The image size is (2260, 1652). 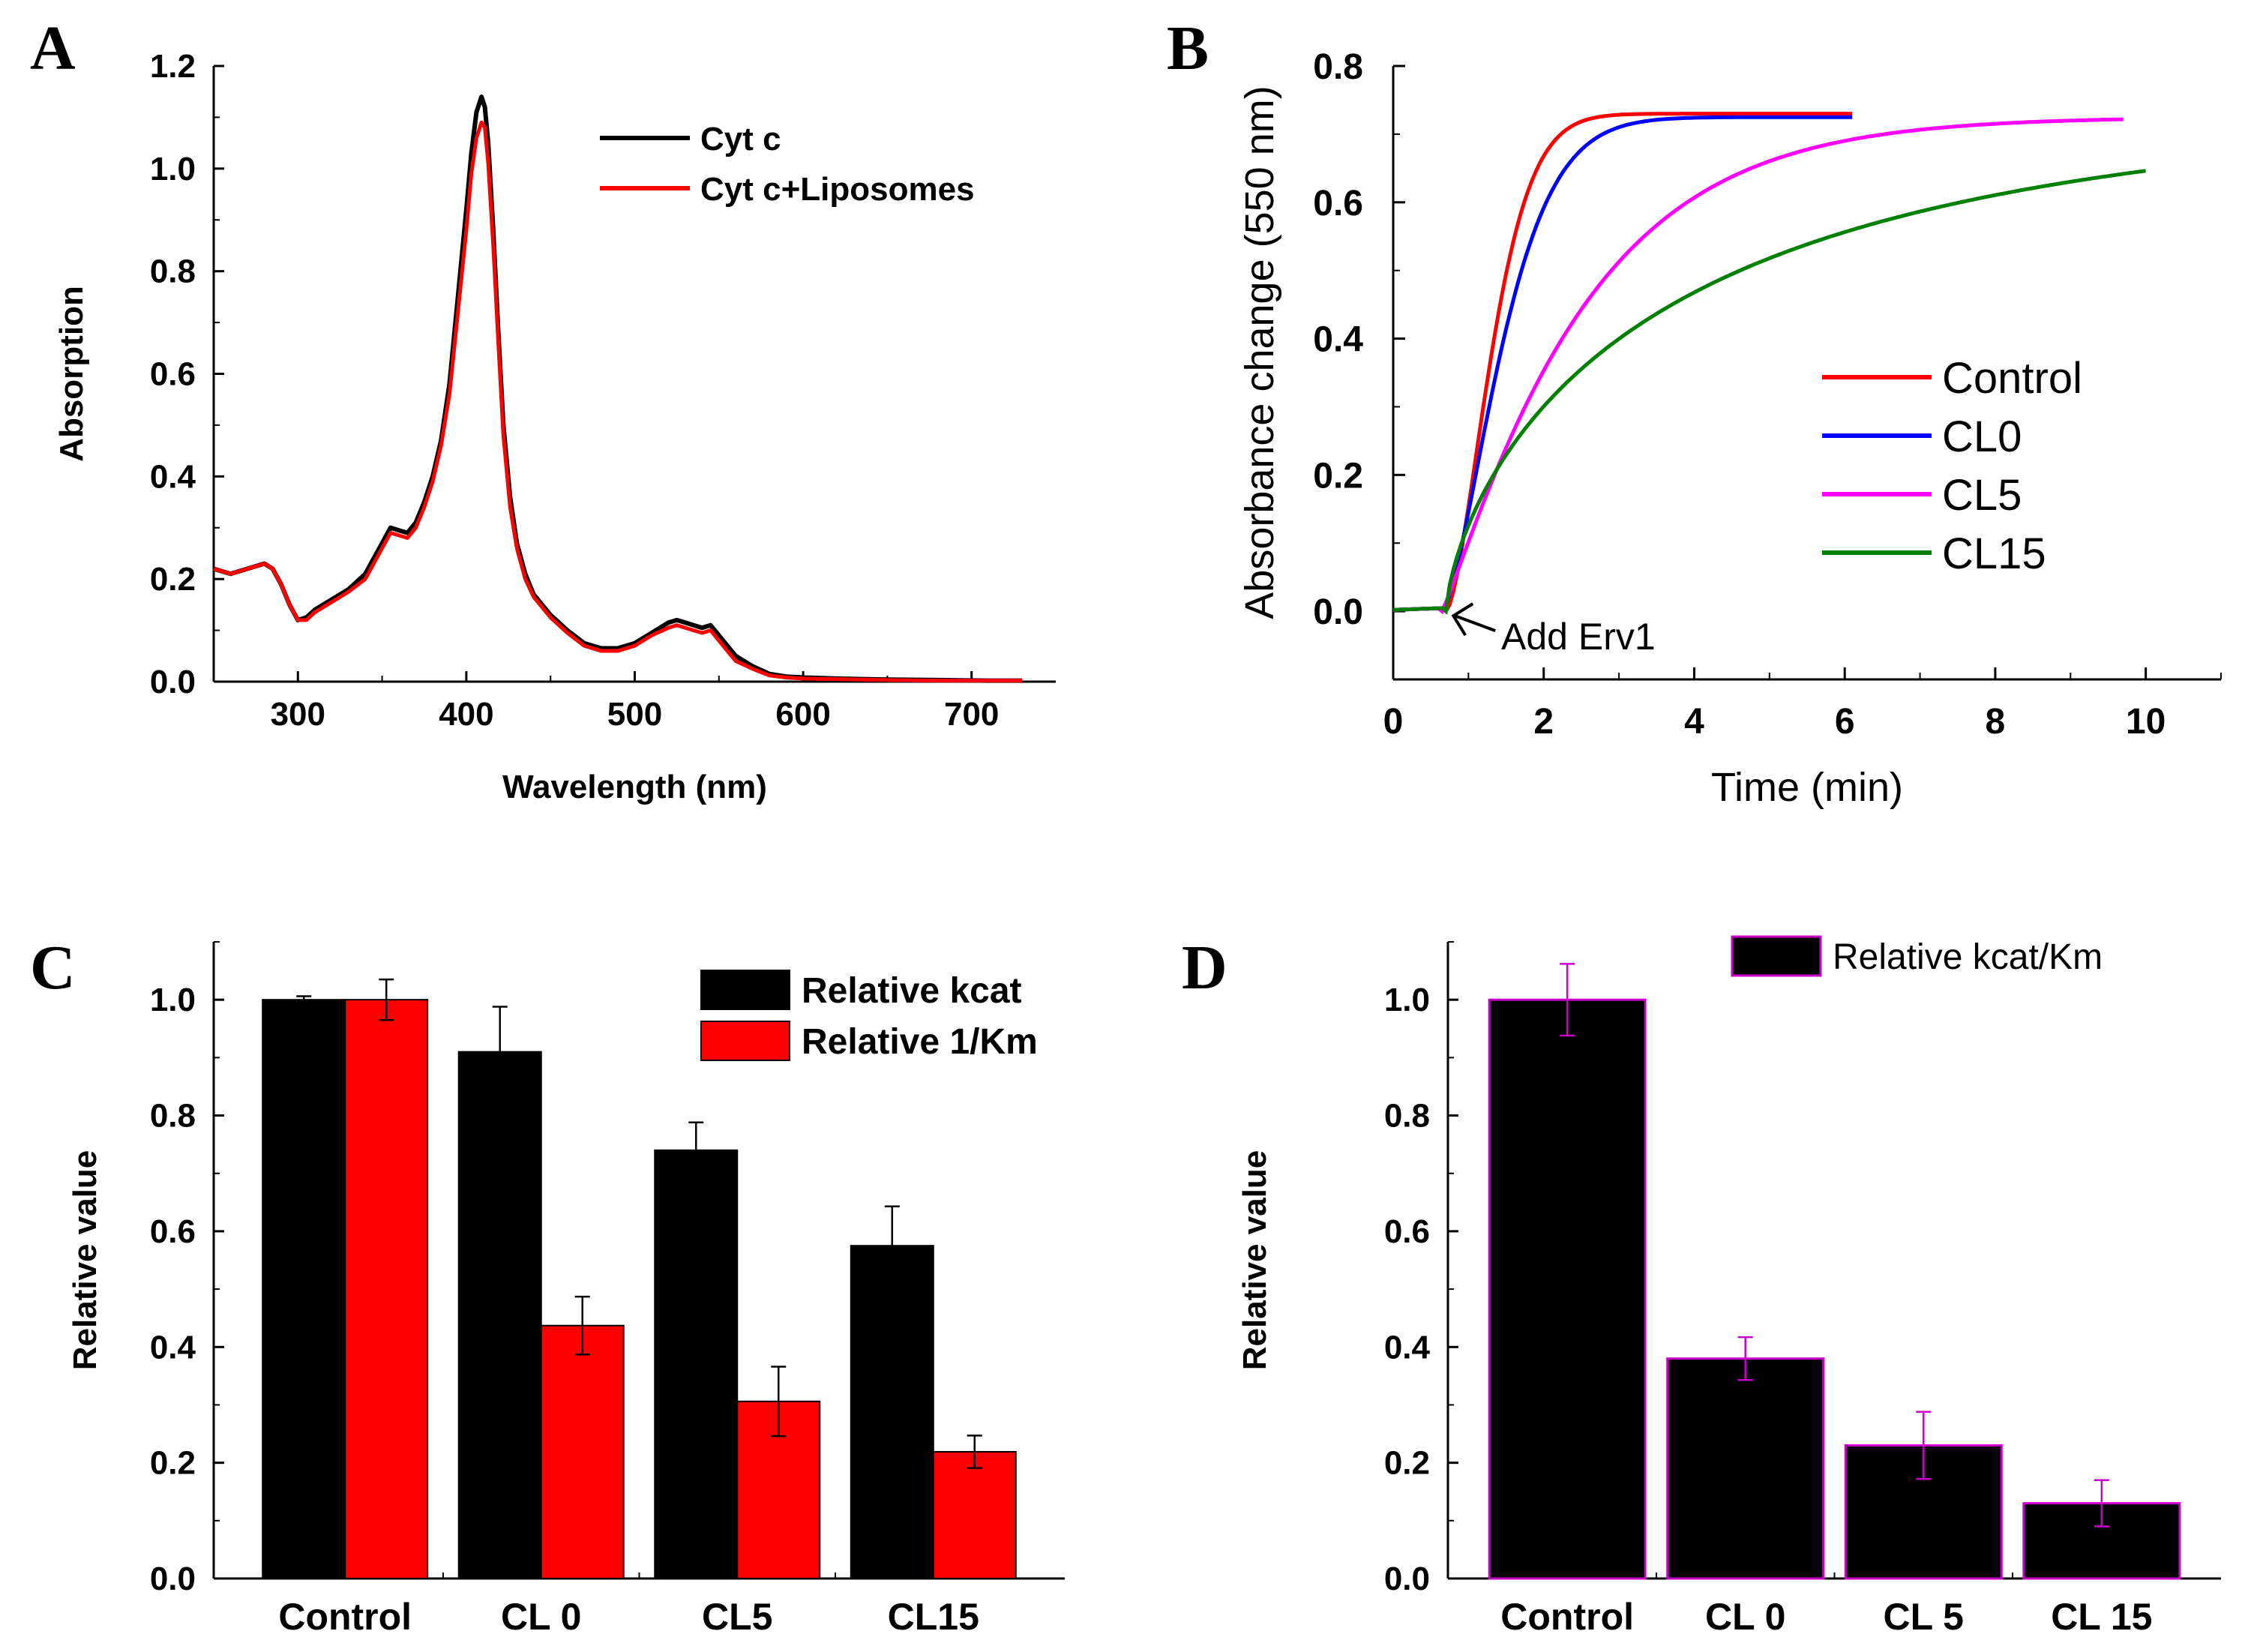 I want to click on a-y-tick-label: 1.2, so click(x=173, y=66).